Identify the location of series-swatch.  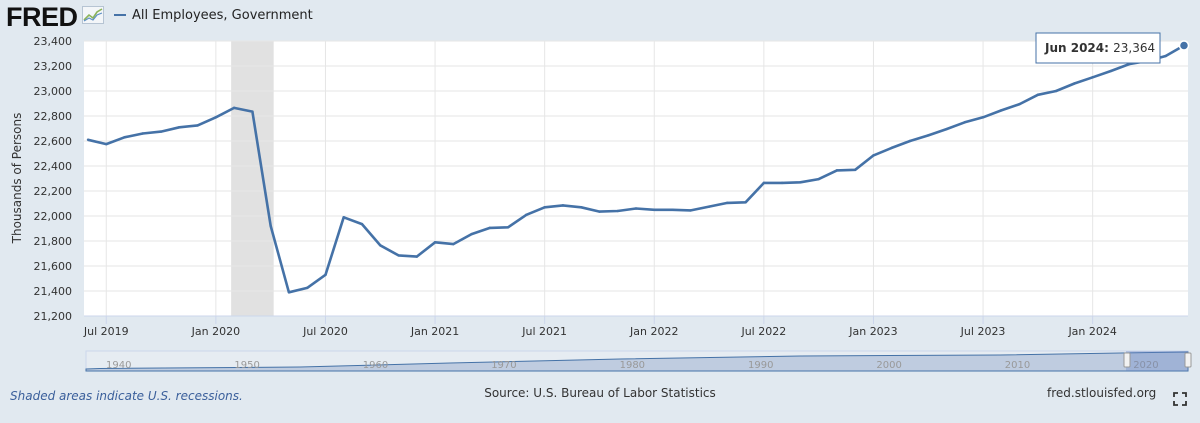
(120, 14).